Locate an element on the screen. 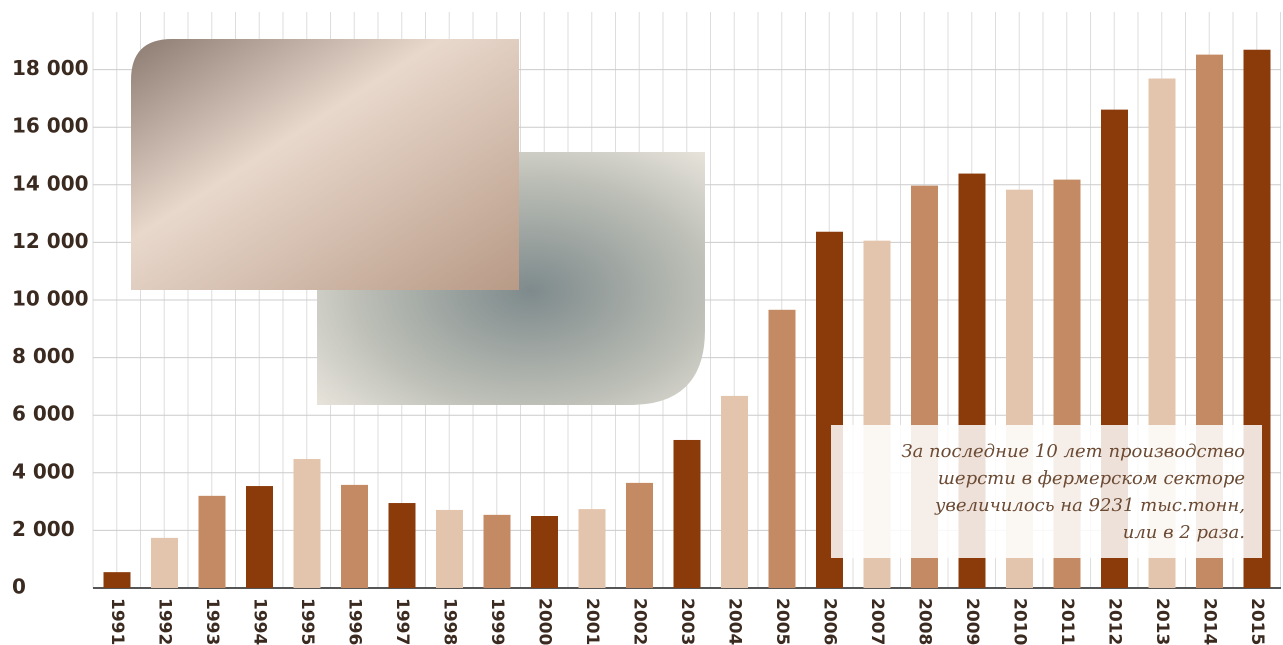 The width and height of the screenshot is (1283, 645). x-tick-label: 1998 is located at coordinates (450, 621).